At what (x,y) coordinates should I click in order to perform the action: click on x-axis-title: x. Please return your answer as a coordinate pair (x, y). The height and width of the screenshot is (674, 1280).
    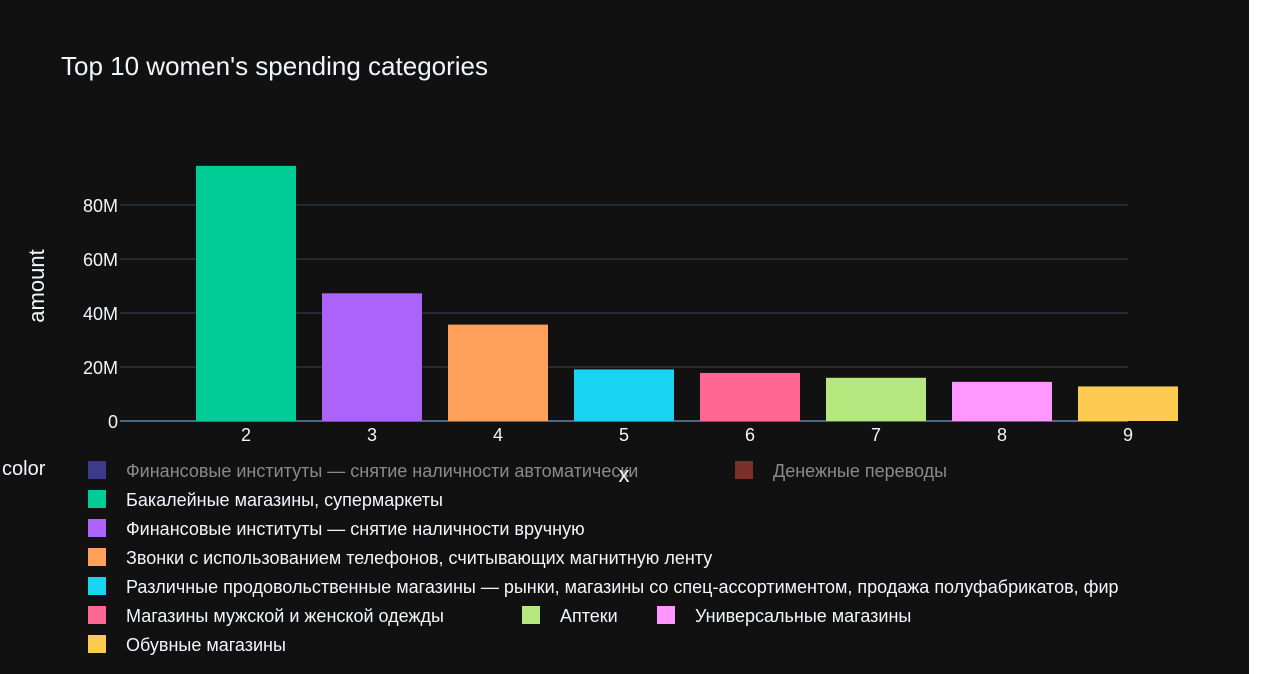
    Looking at the image, I should click on (624, 474).